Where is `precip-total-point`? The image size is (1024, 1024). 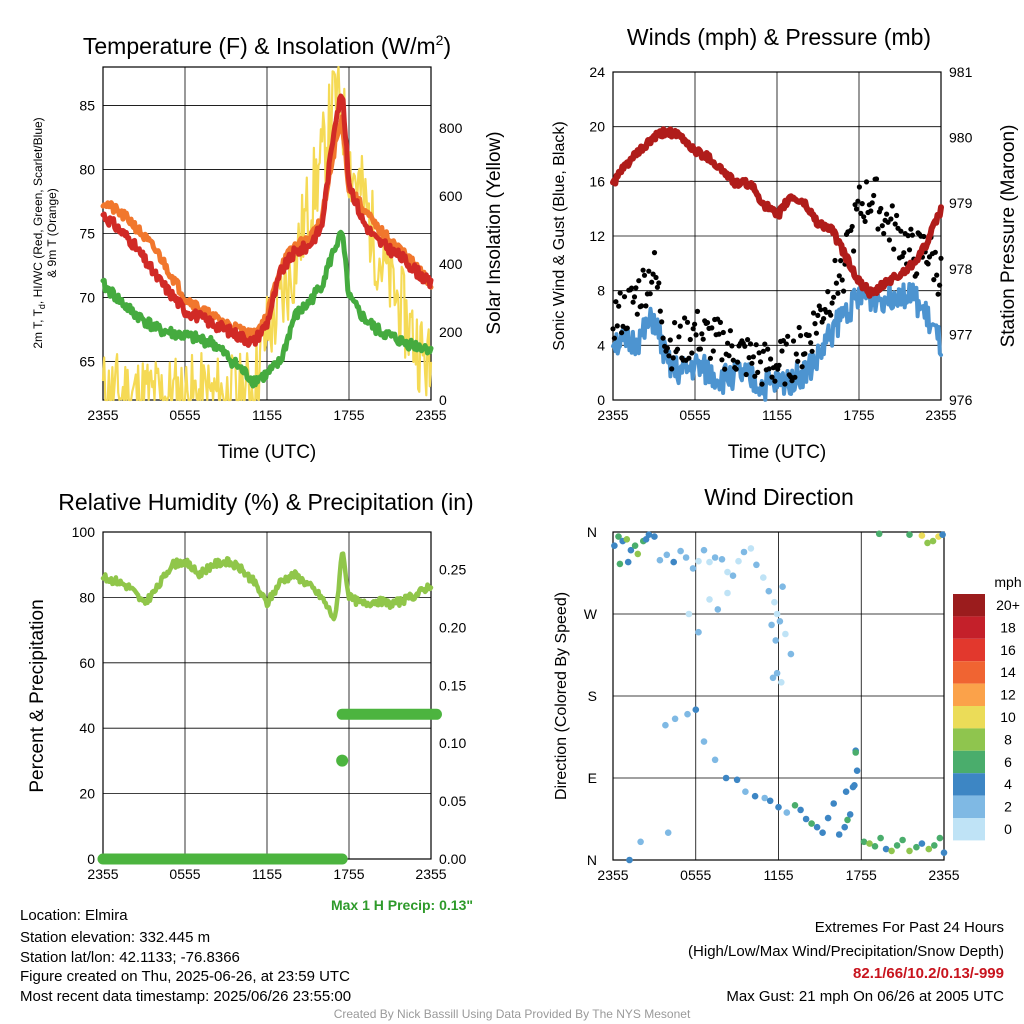 precip-total-point is located at coordinates (342, 760).